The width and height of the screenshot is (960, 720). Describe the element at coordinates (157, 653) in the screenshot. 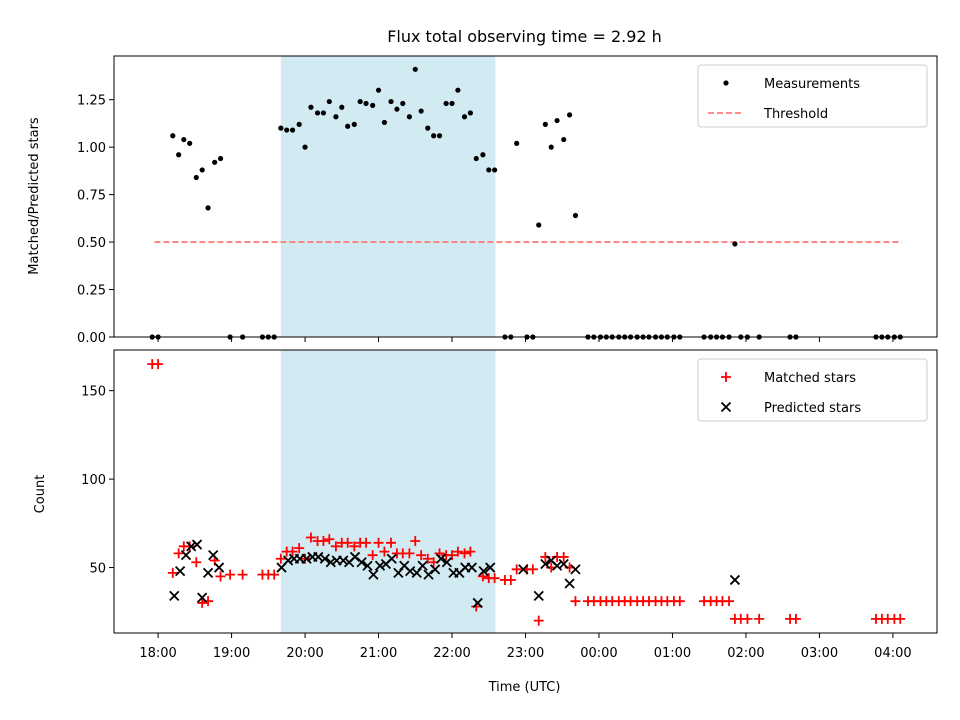

I see `x-tick-label: 18:00` at that location.